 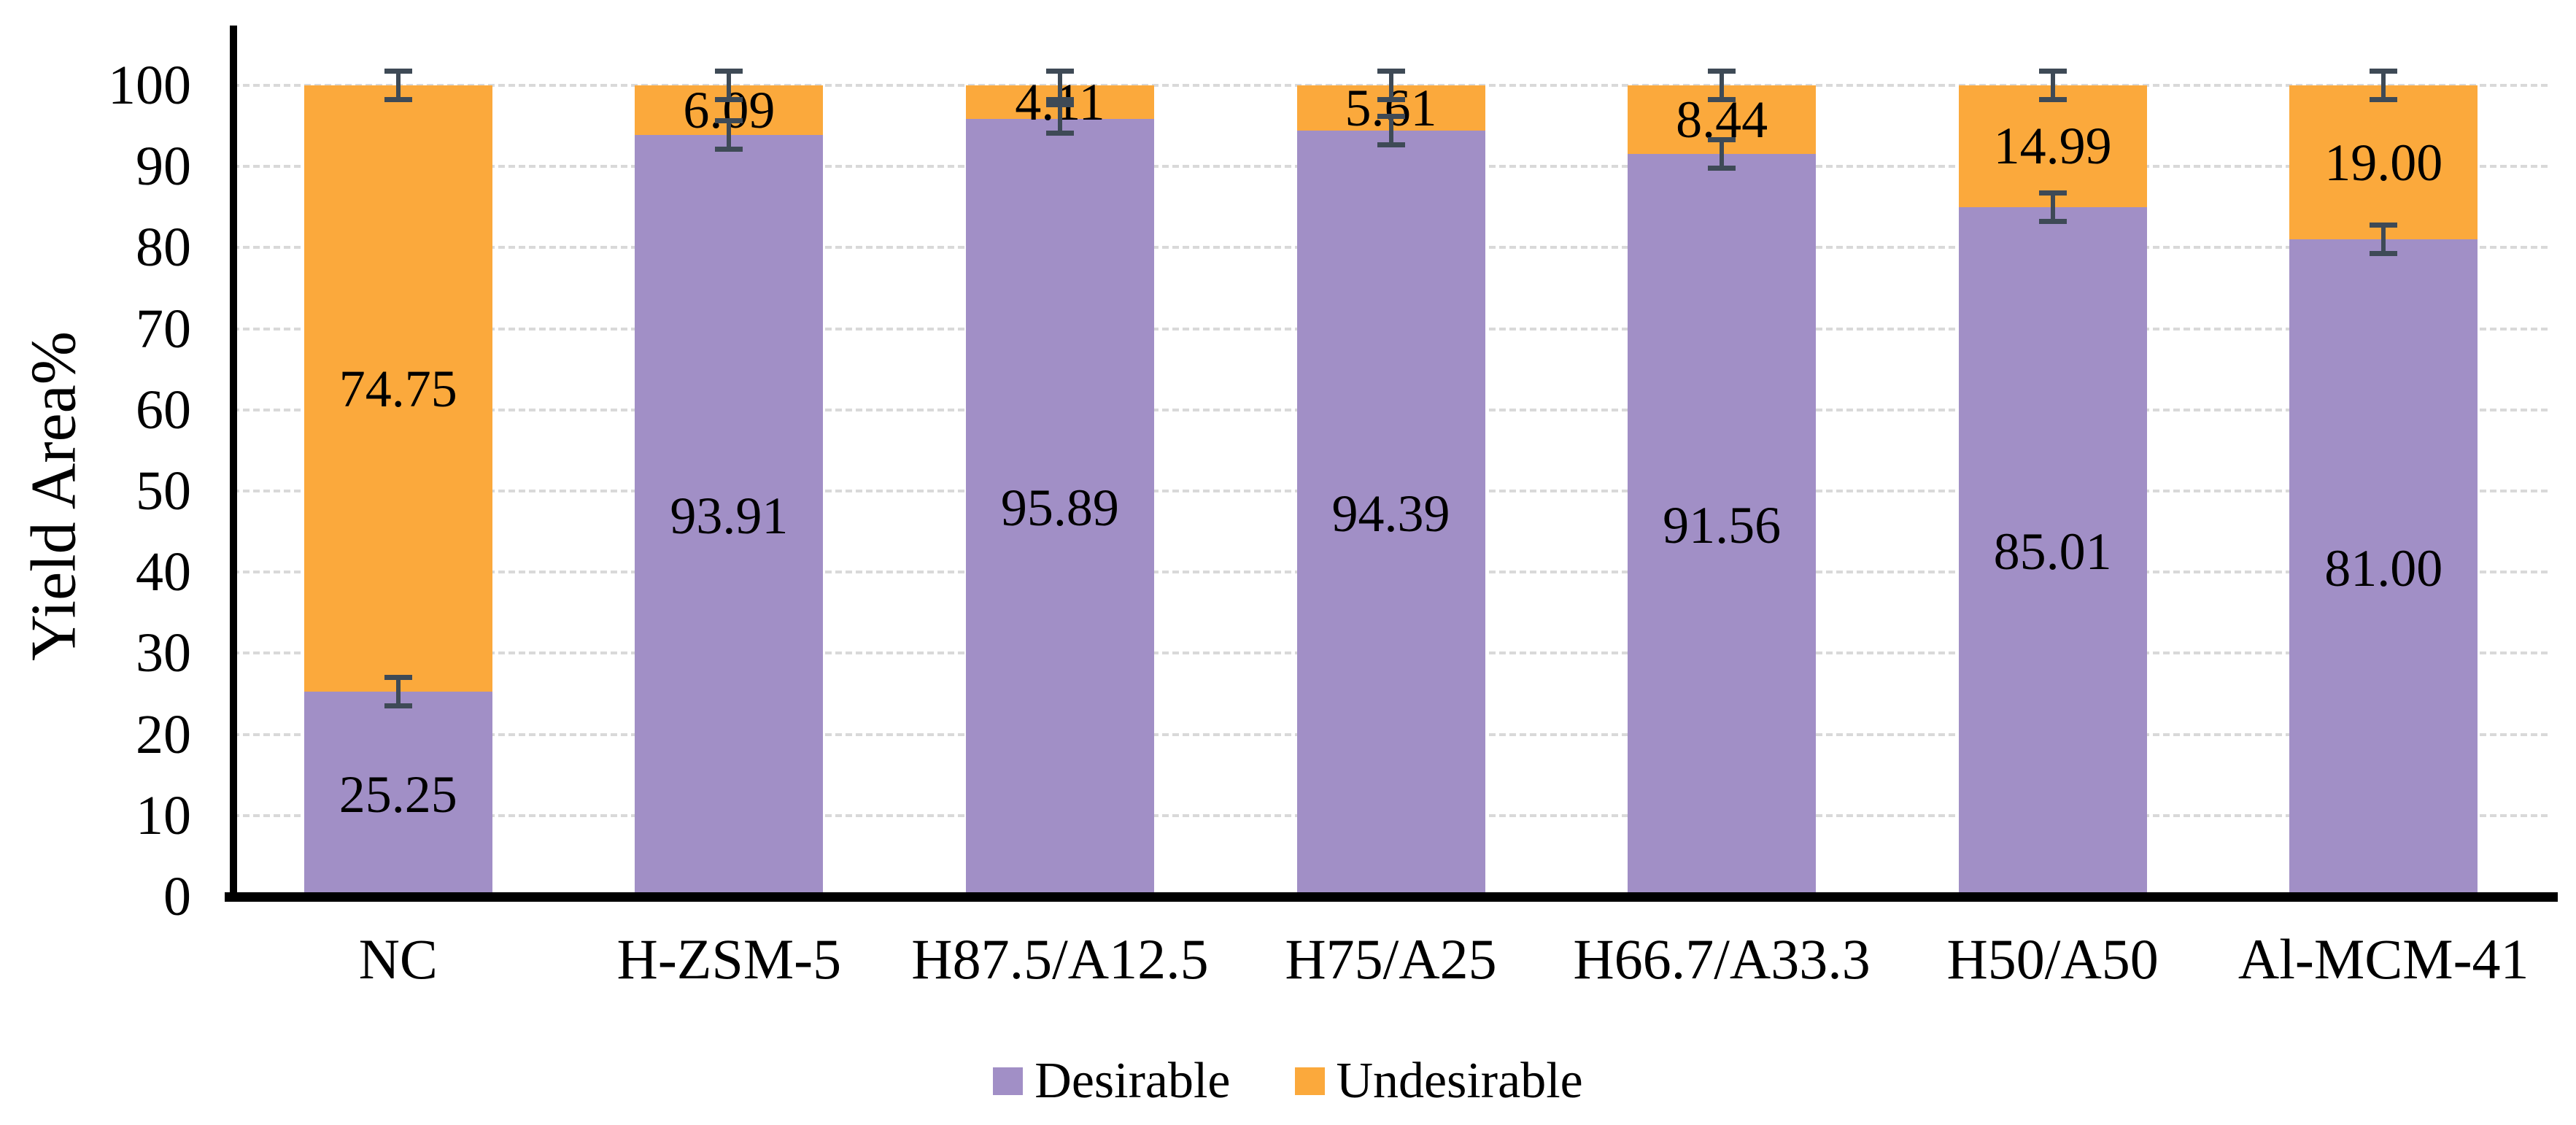 I want to click on y-tick-label: 100, so click(x=149, y=85).